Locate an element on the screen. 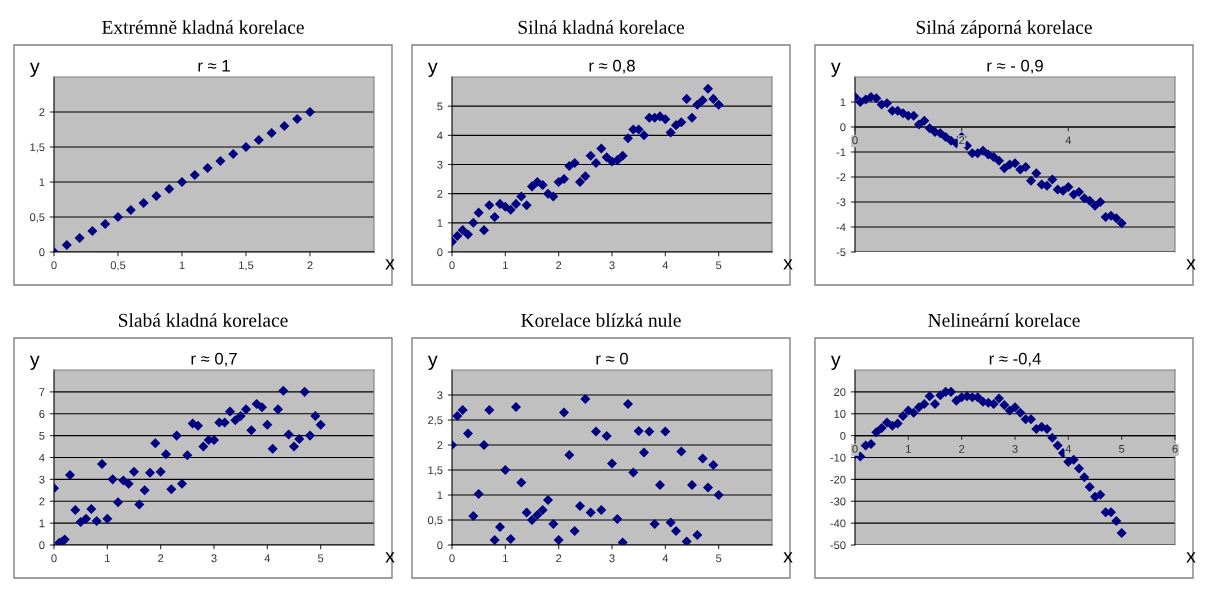  y-tick-label: -30 is located at coordinates (838, 501).